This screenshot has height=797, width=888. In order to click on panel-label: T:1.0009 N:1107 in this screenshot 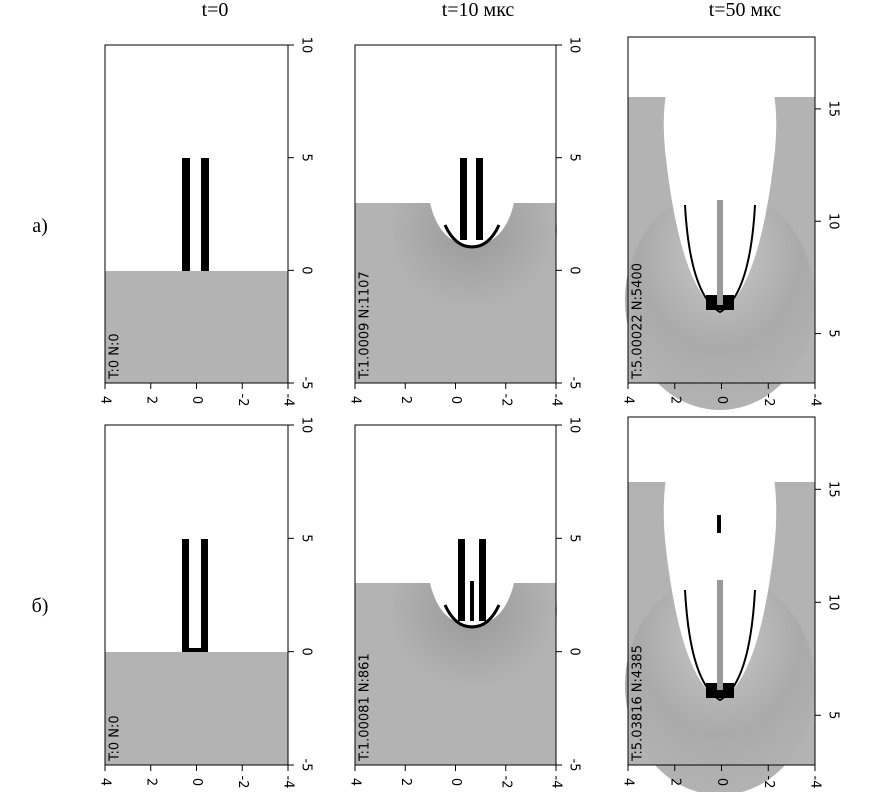, I will do `click(365, 325)`.